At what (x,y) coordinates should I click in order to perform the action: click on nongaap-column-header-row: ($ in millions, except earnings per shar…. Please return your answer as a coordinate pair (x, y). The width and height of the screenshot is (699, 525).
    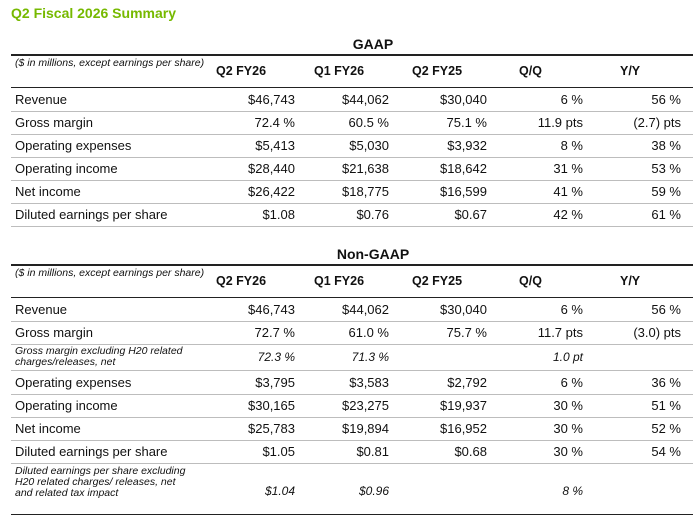
    Looking at the image, I should click on (352, 282).